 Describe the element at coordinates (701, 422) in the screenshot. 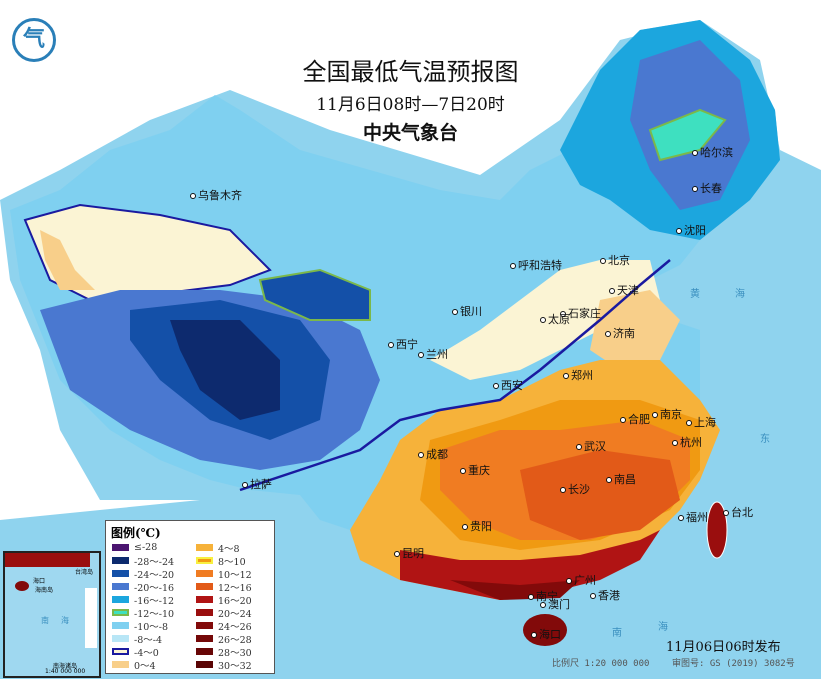

I see `city-label: 上海` at that location.